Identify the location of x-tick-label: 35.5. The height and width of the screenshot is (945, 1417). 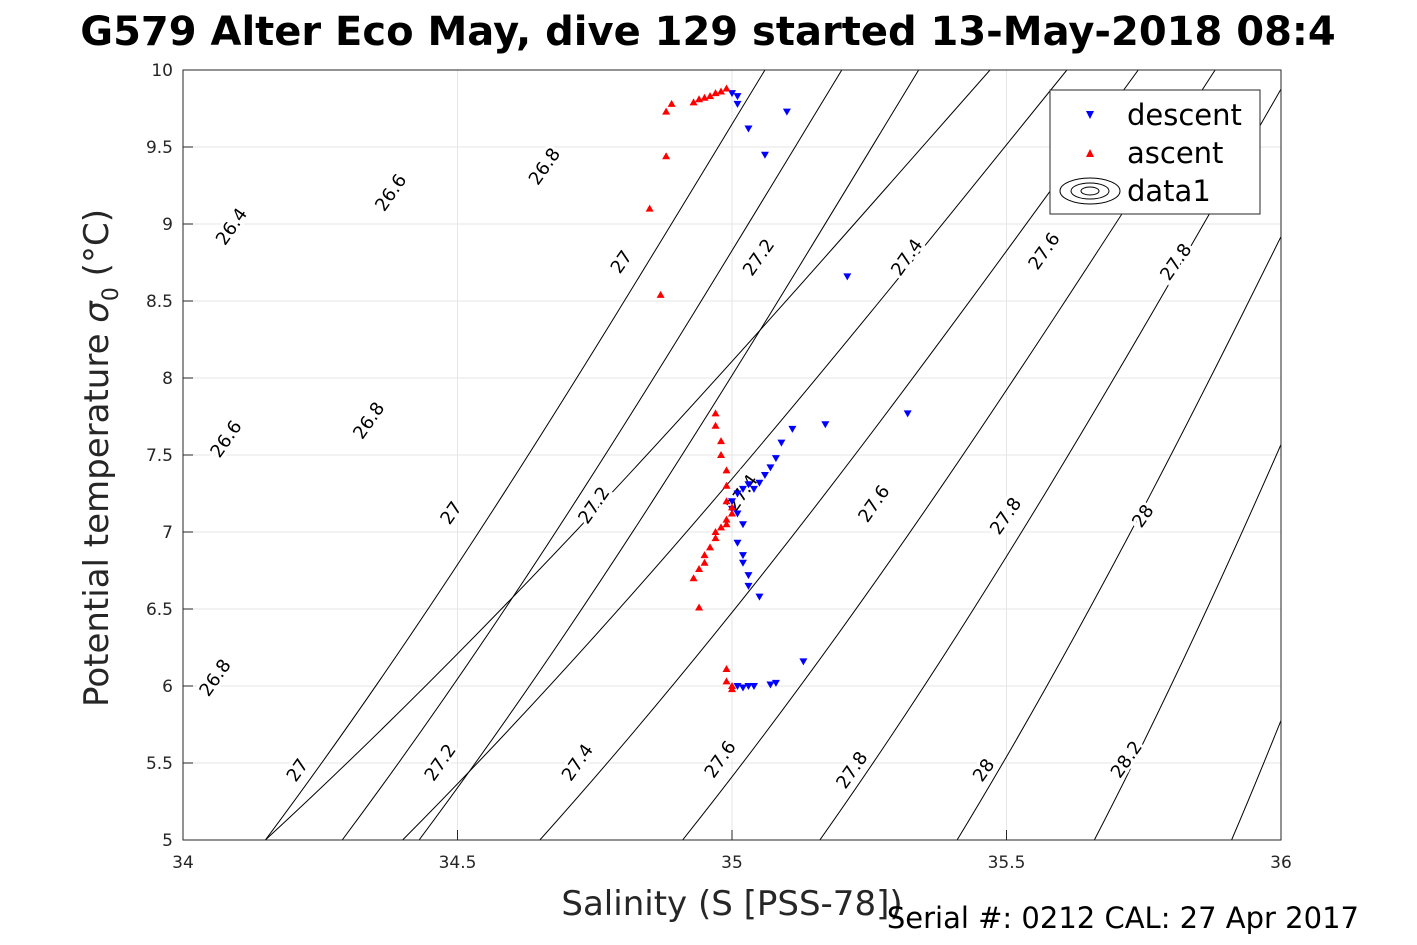
(1007, 863).